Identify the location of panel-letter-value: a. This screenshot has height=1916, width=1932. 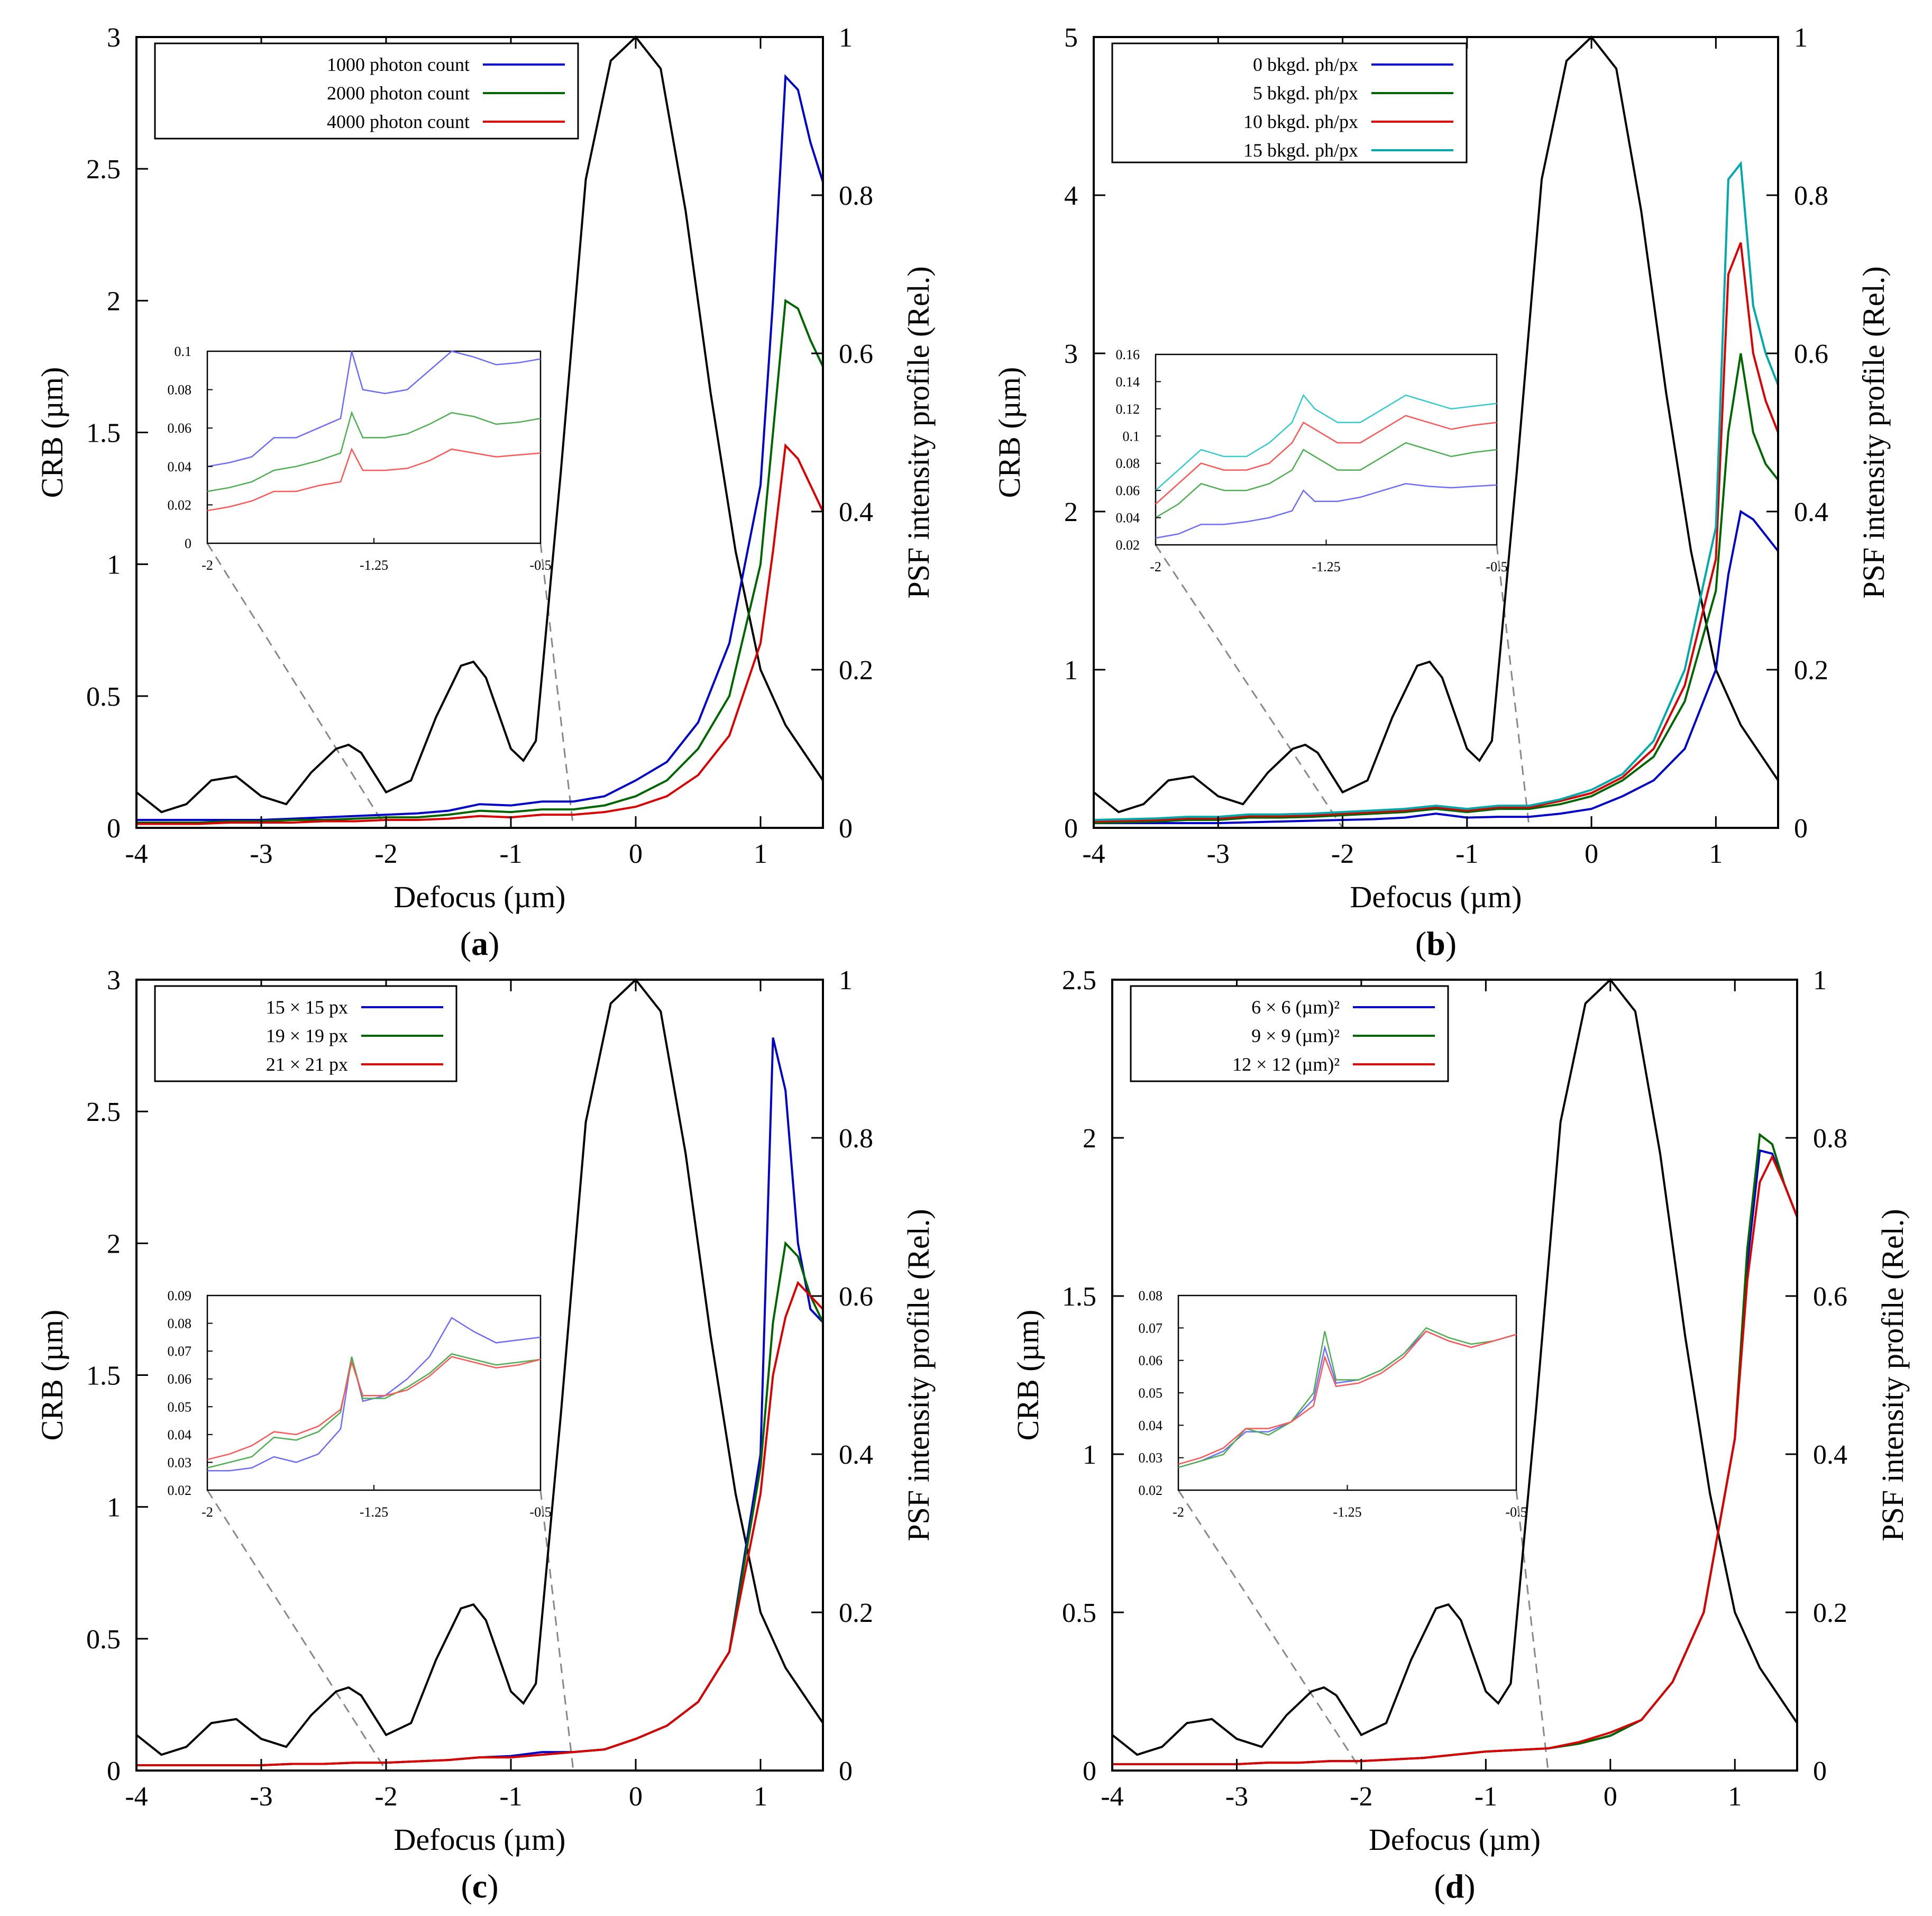
(479, 944).